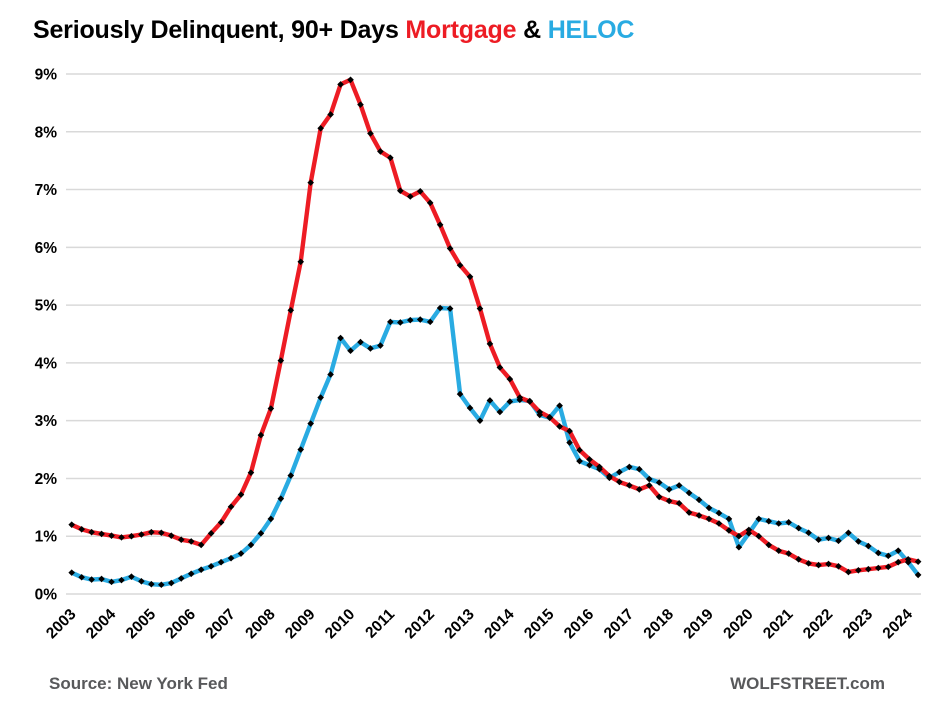  Describe the element at coordinates (461, 30) in the screenshot. I see `legend-mortgage-label: Mortgage` at that location.